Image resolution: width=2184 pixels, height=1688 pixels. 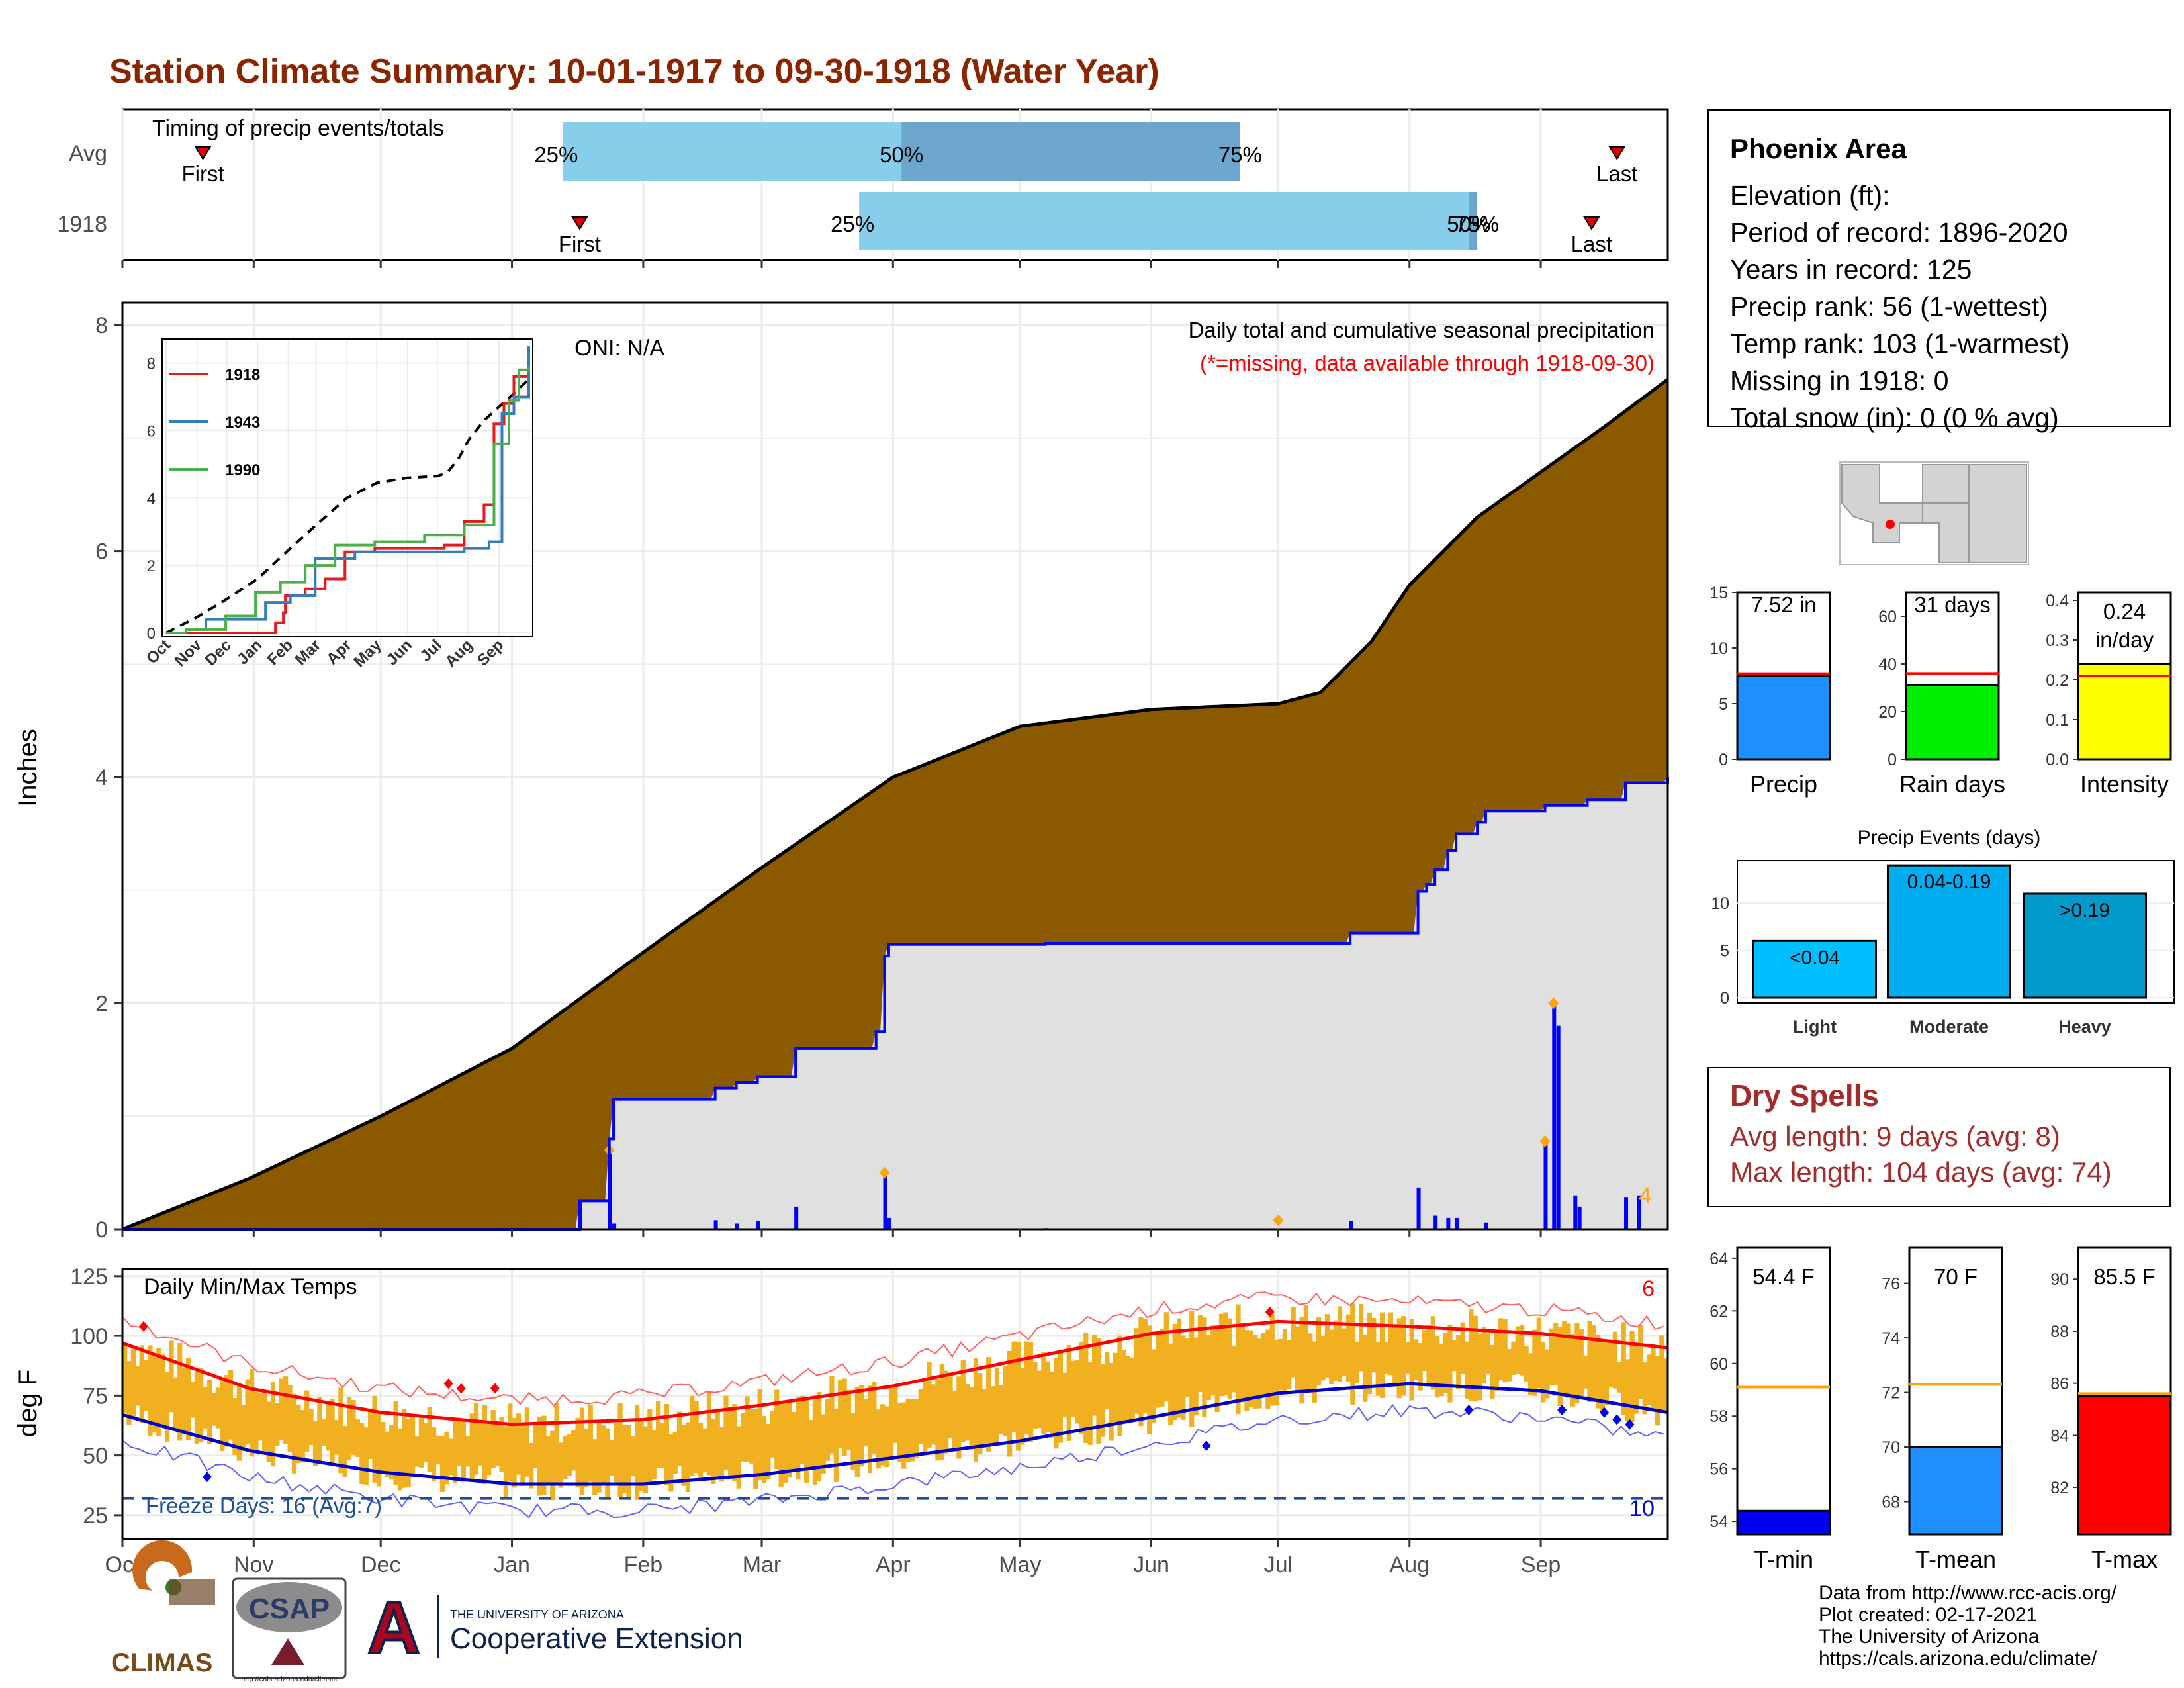 I want to click on record-low-marker, so click(x=1469, y=1410).